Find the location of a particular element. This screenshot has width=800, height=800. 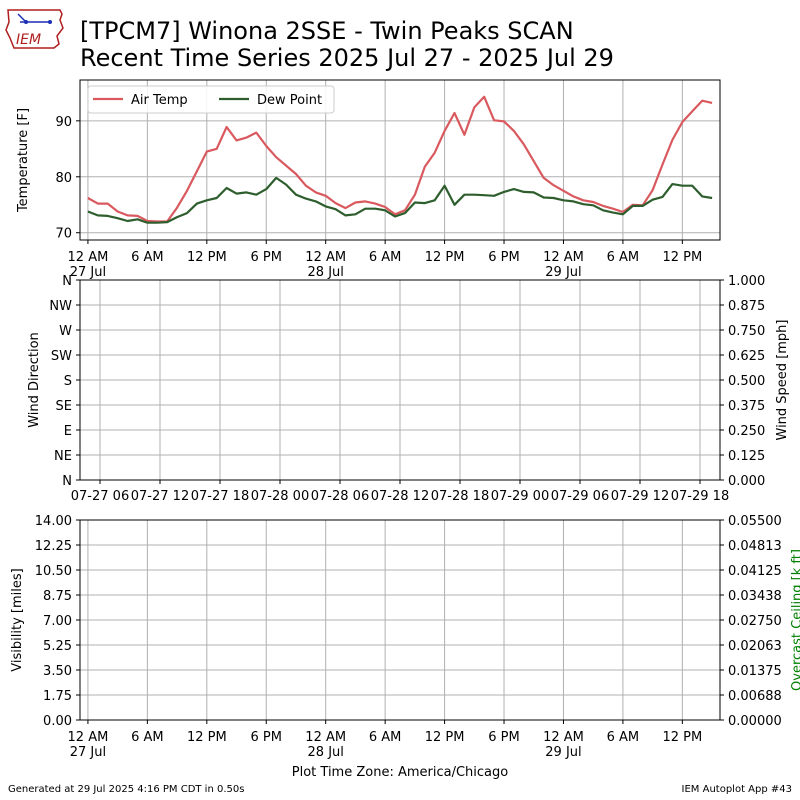

ceiling-tick-label: 0.00000 is located at coordinates (755, 721).